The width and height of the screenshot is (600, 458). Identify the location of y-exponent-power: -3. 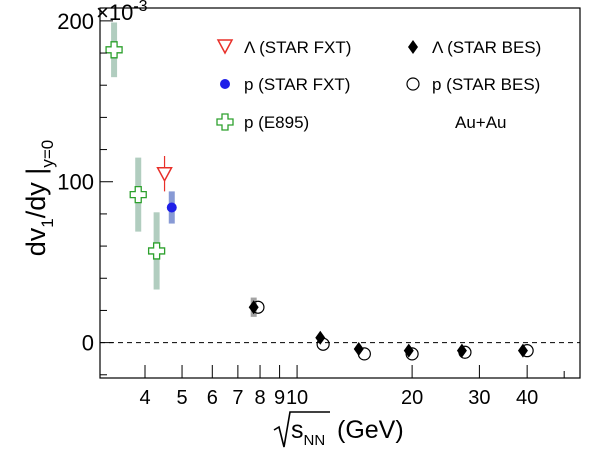
(140, 7).